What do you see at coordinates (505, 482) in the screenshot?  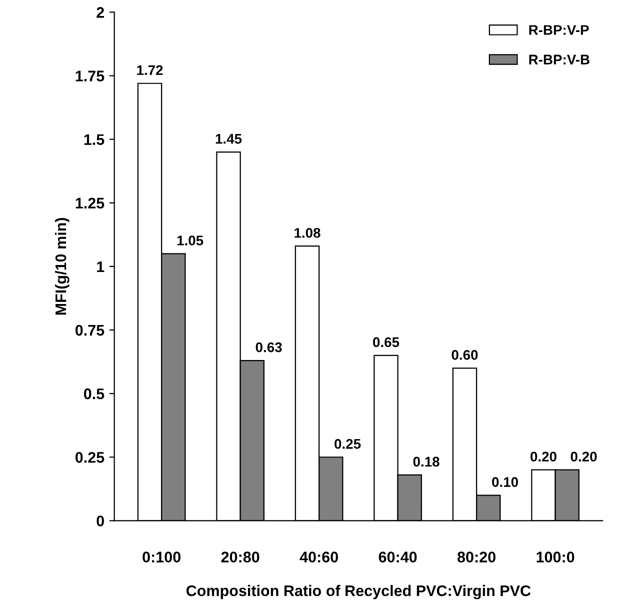 I see `data-label: 0.10` at bounding box center [505, 482].